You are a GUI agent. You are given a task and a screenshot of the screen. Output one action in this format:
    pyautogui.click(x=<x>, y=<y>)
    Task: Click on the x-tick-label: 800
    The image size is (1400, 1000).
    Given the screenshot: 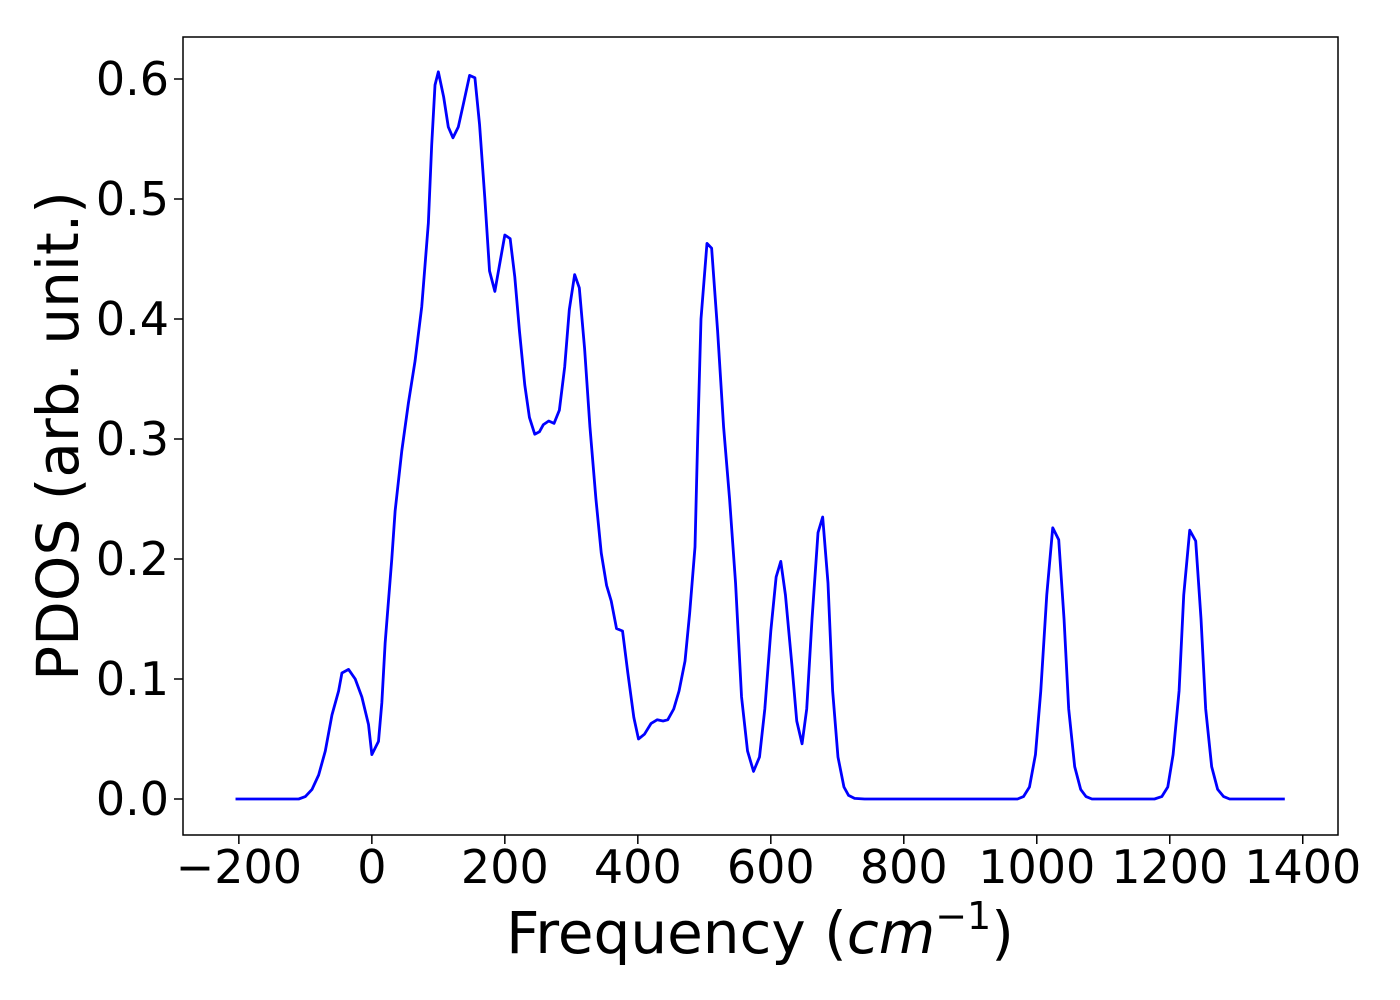 What is the action you would take?
    pyautogui.click(x=904, y=867)
    